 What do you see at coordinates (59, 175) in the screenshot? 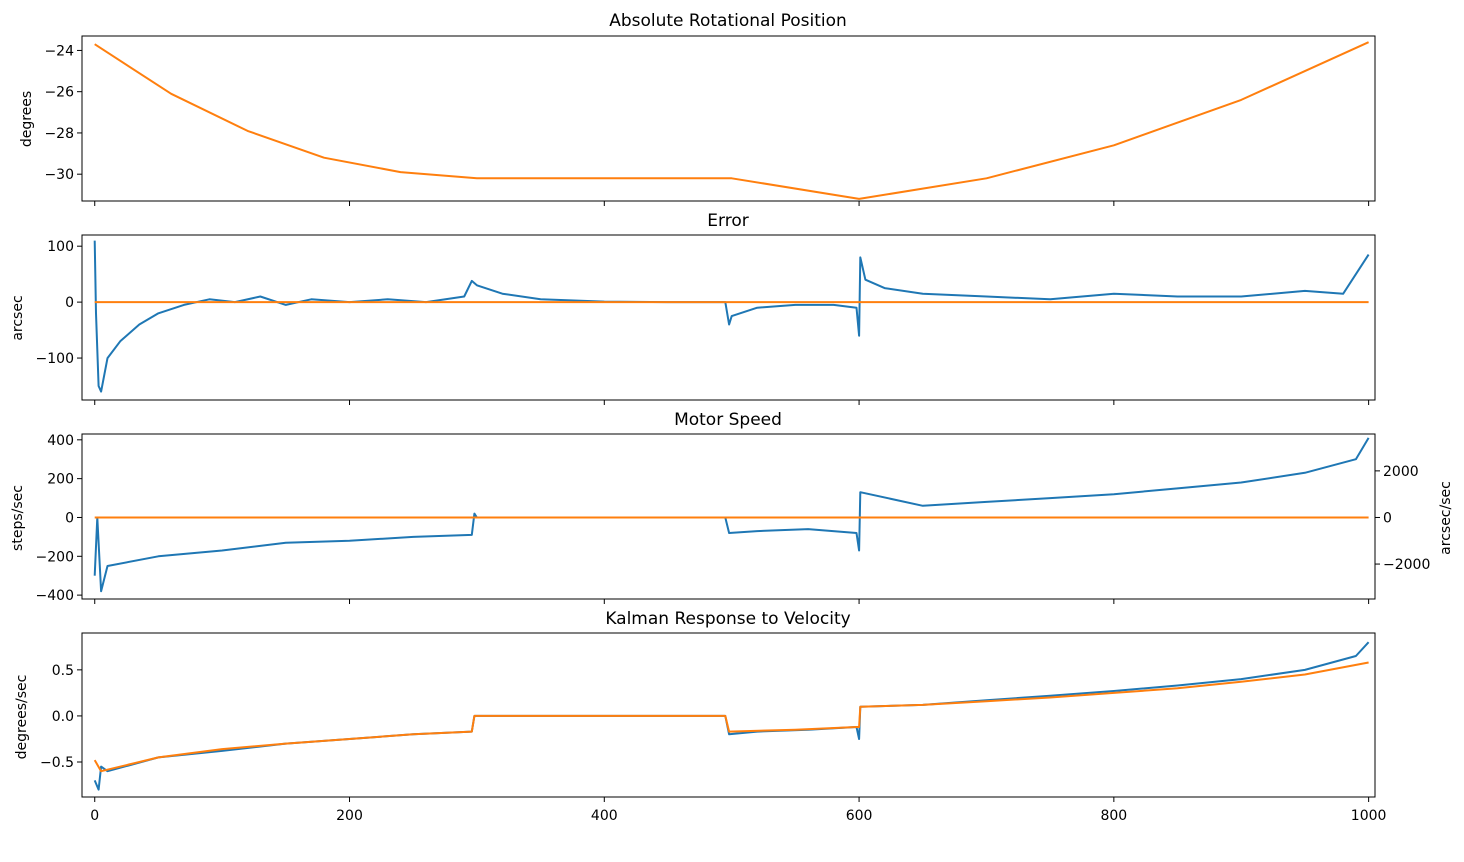
I see `position-ytick-label: −30` at bounding box center [59, 175].